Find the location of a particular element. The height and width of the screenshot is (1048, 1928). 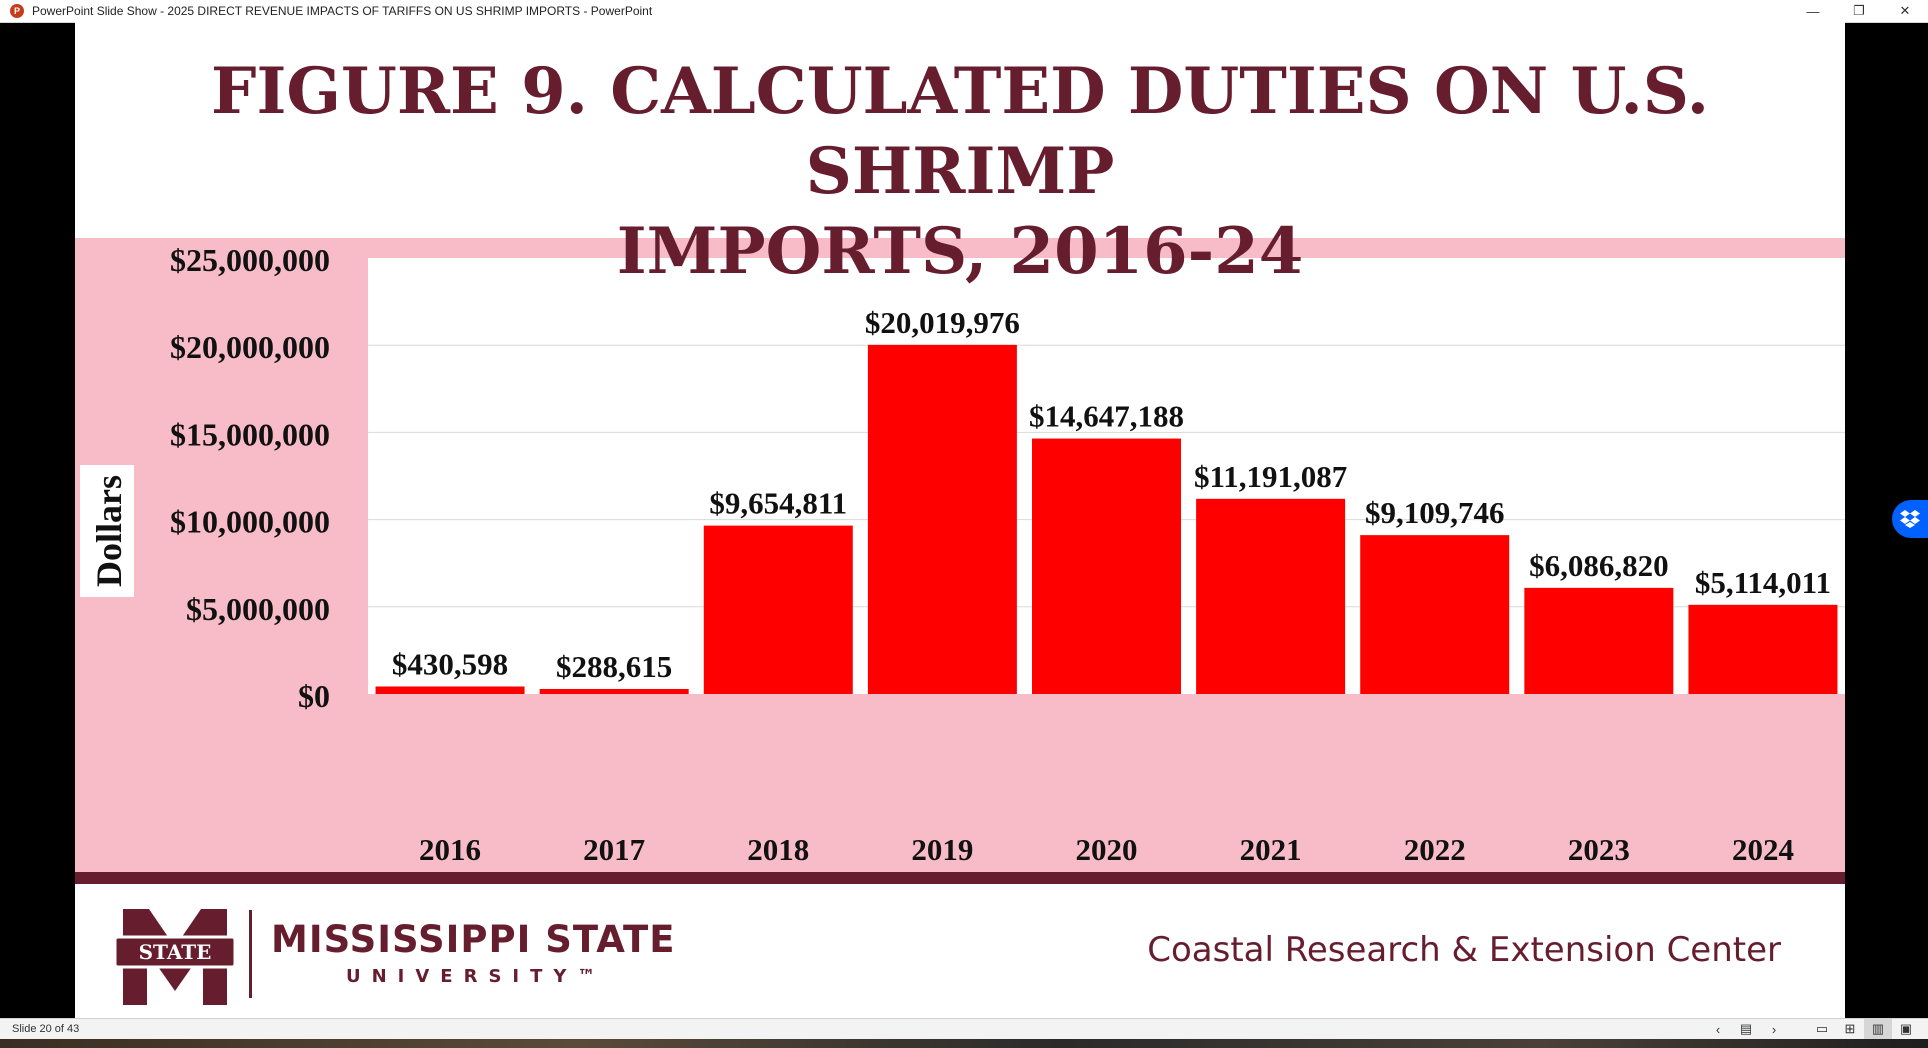

data-label: $9,654,811 is located at coordinates (778, 503).